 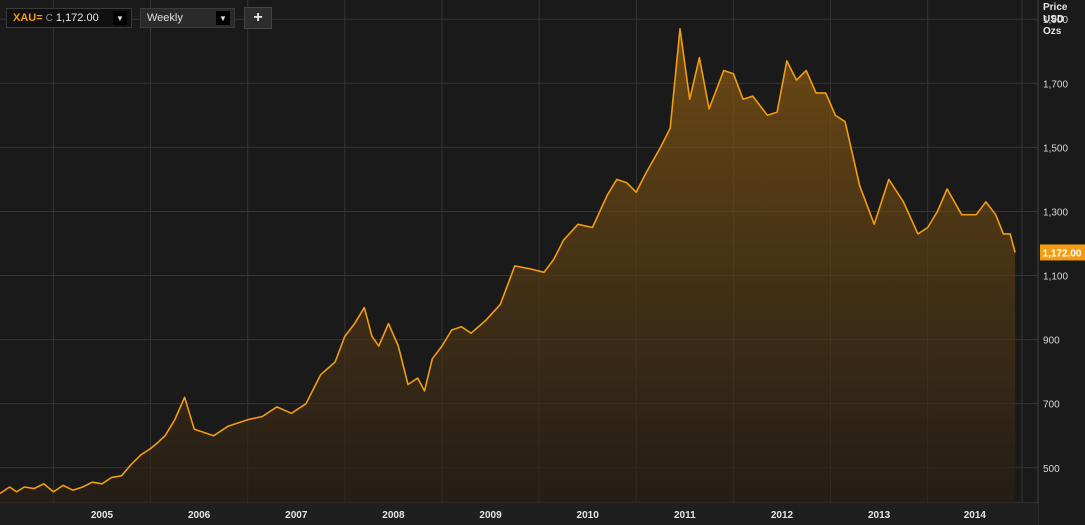 I want to click on y-axis-title-line-1: Price, so click(x=1055, y=7).